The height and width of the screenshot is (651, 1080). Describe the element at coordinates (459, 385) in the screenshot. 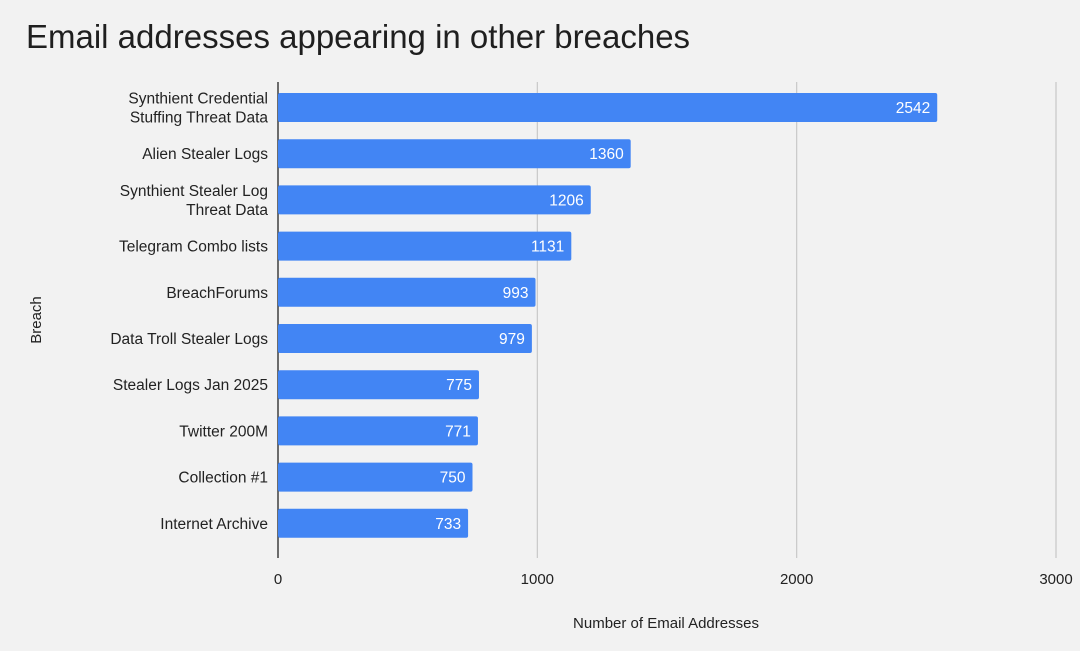

I see `bar-value-label: 775` at that location.